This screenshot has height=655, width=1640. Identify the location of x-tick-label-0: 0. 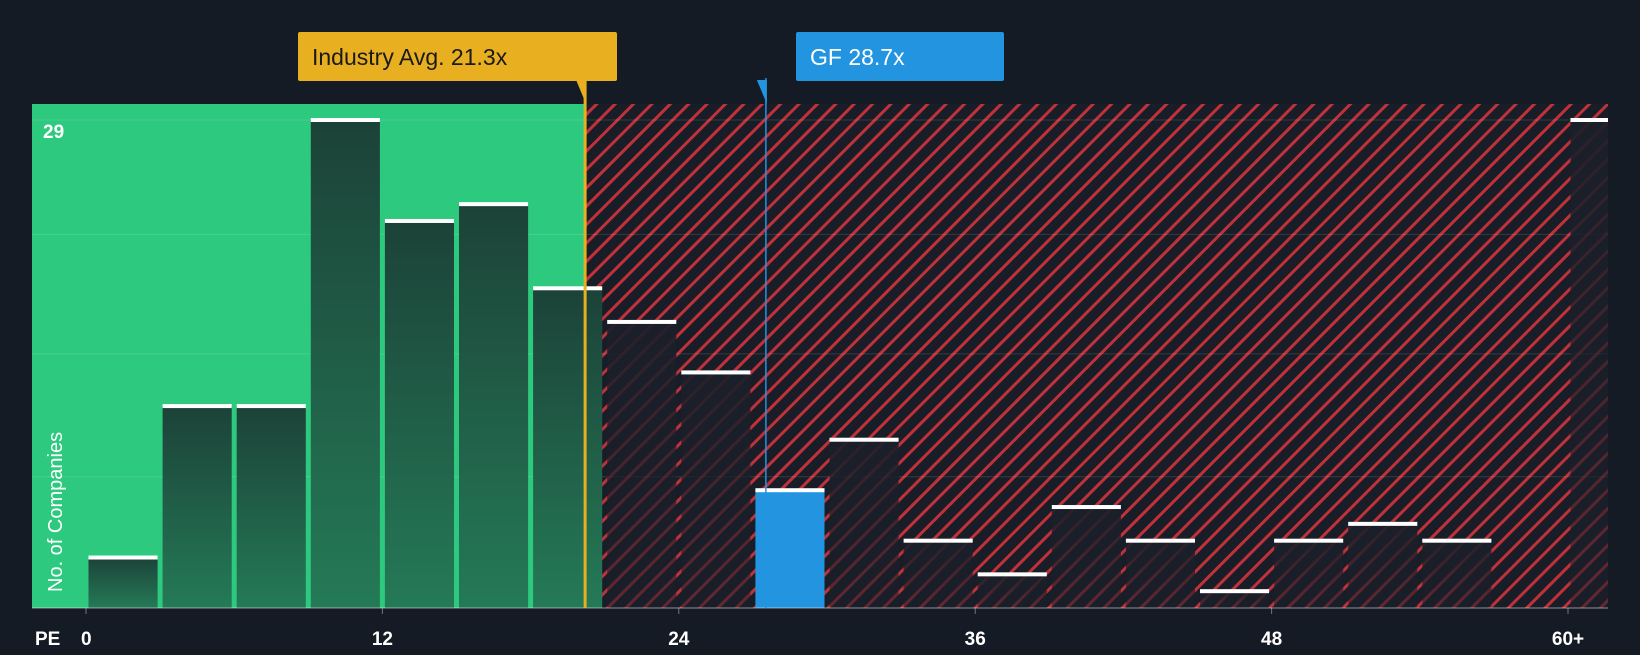
(86, 639).